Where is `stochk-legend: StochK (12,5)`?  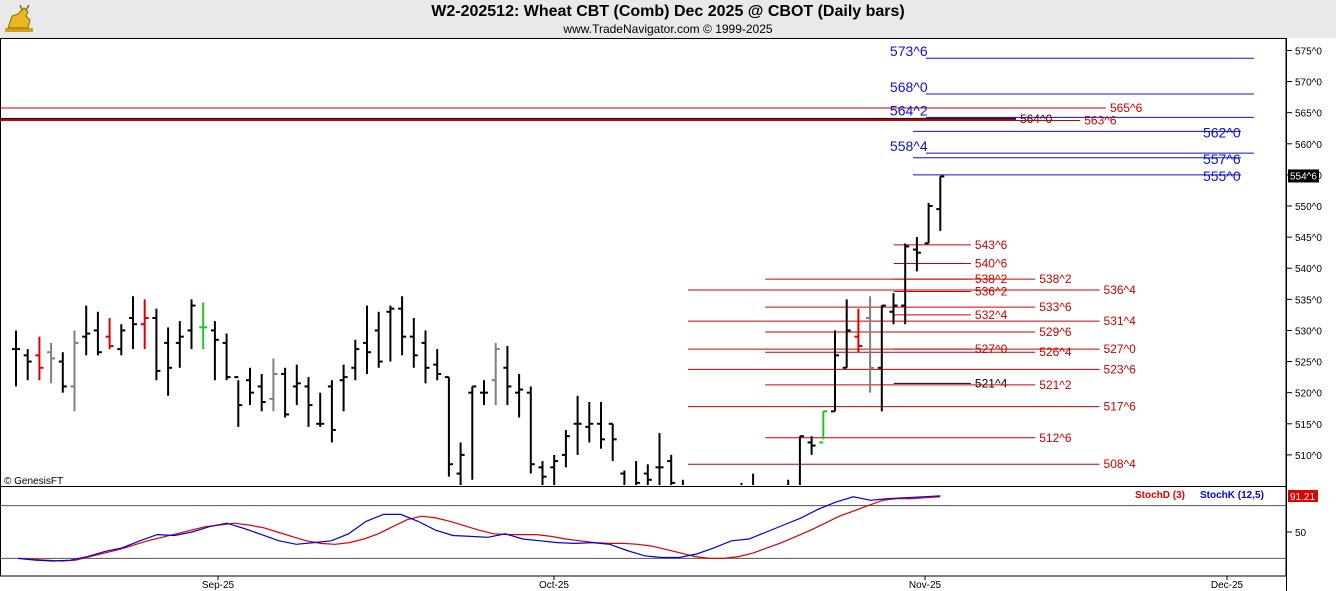
stochk-legend: StochK (12,5) is located at coordinates (1232, 495).